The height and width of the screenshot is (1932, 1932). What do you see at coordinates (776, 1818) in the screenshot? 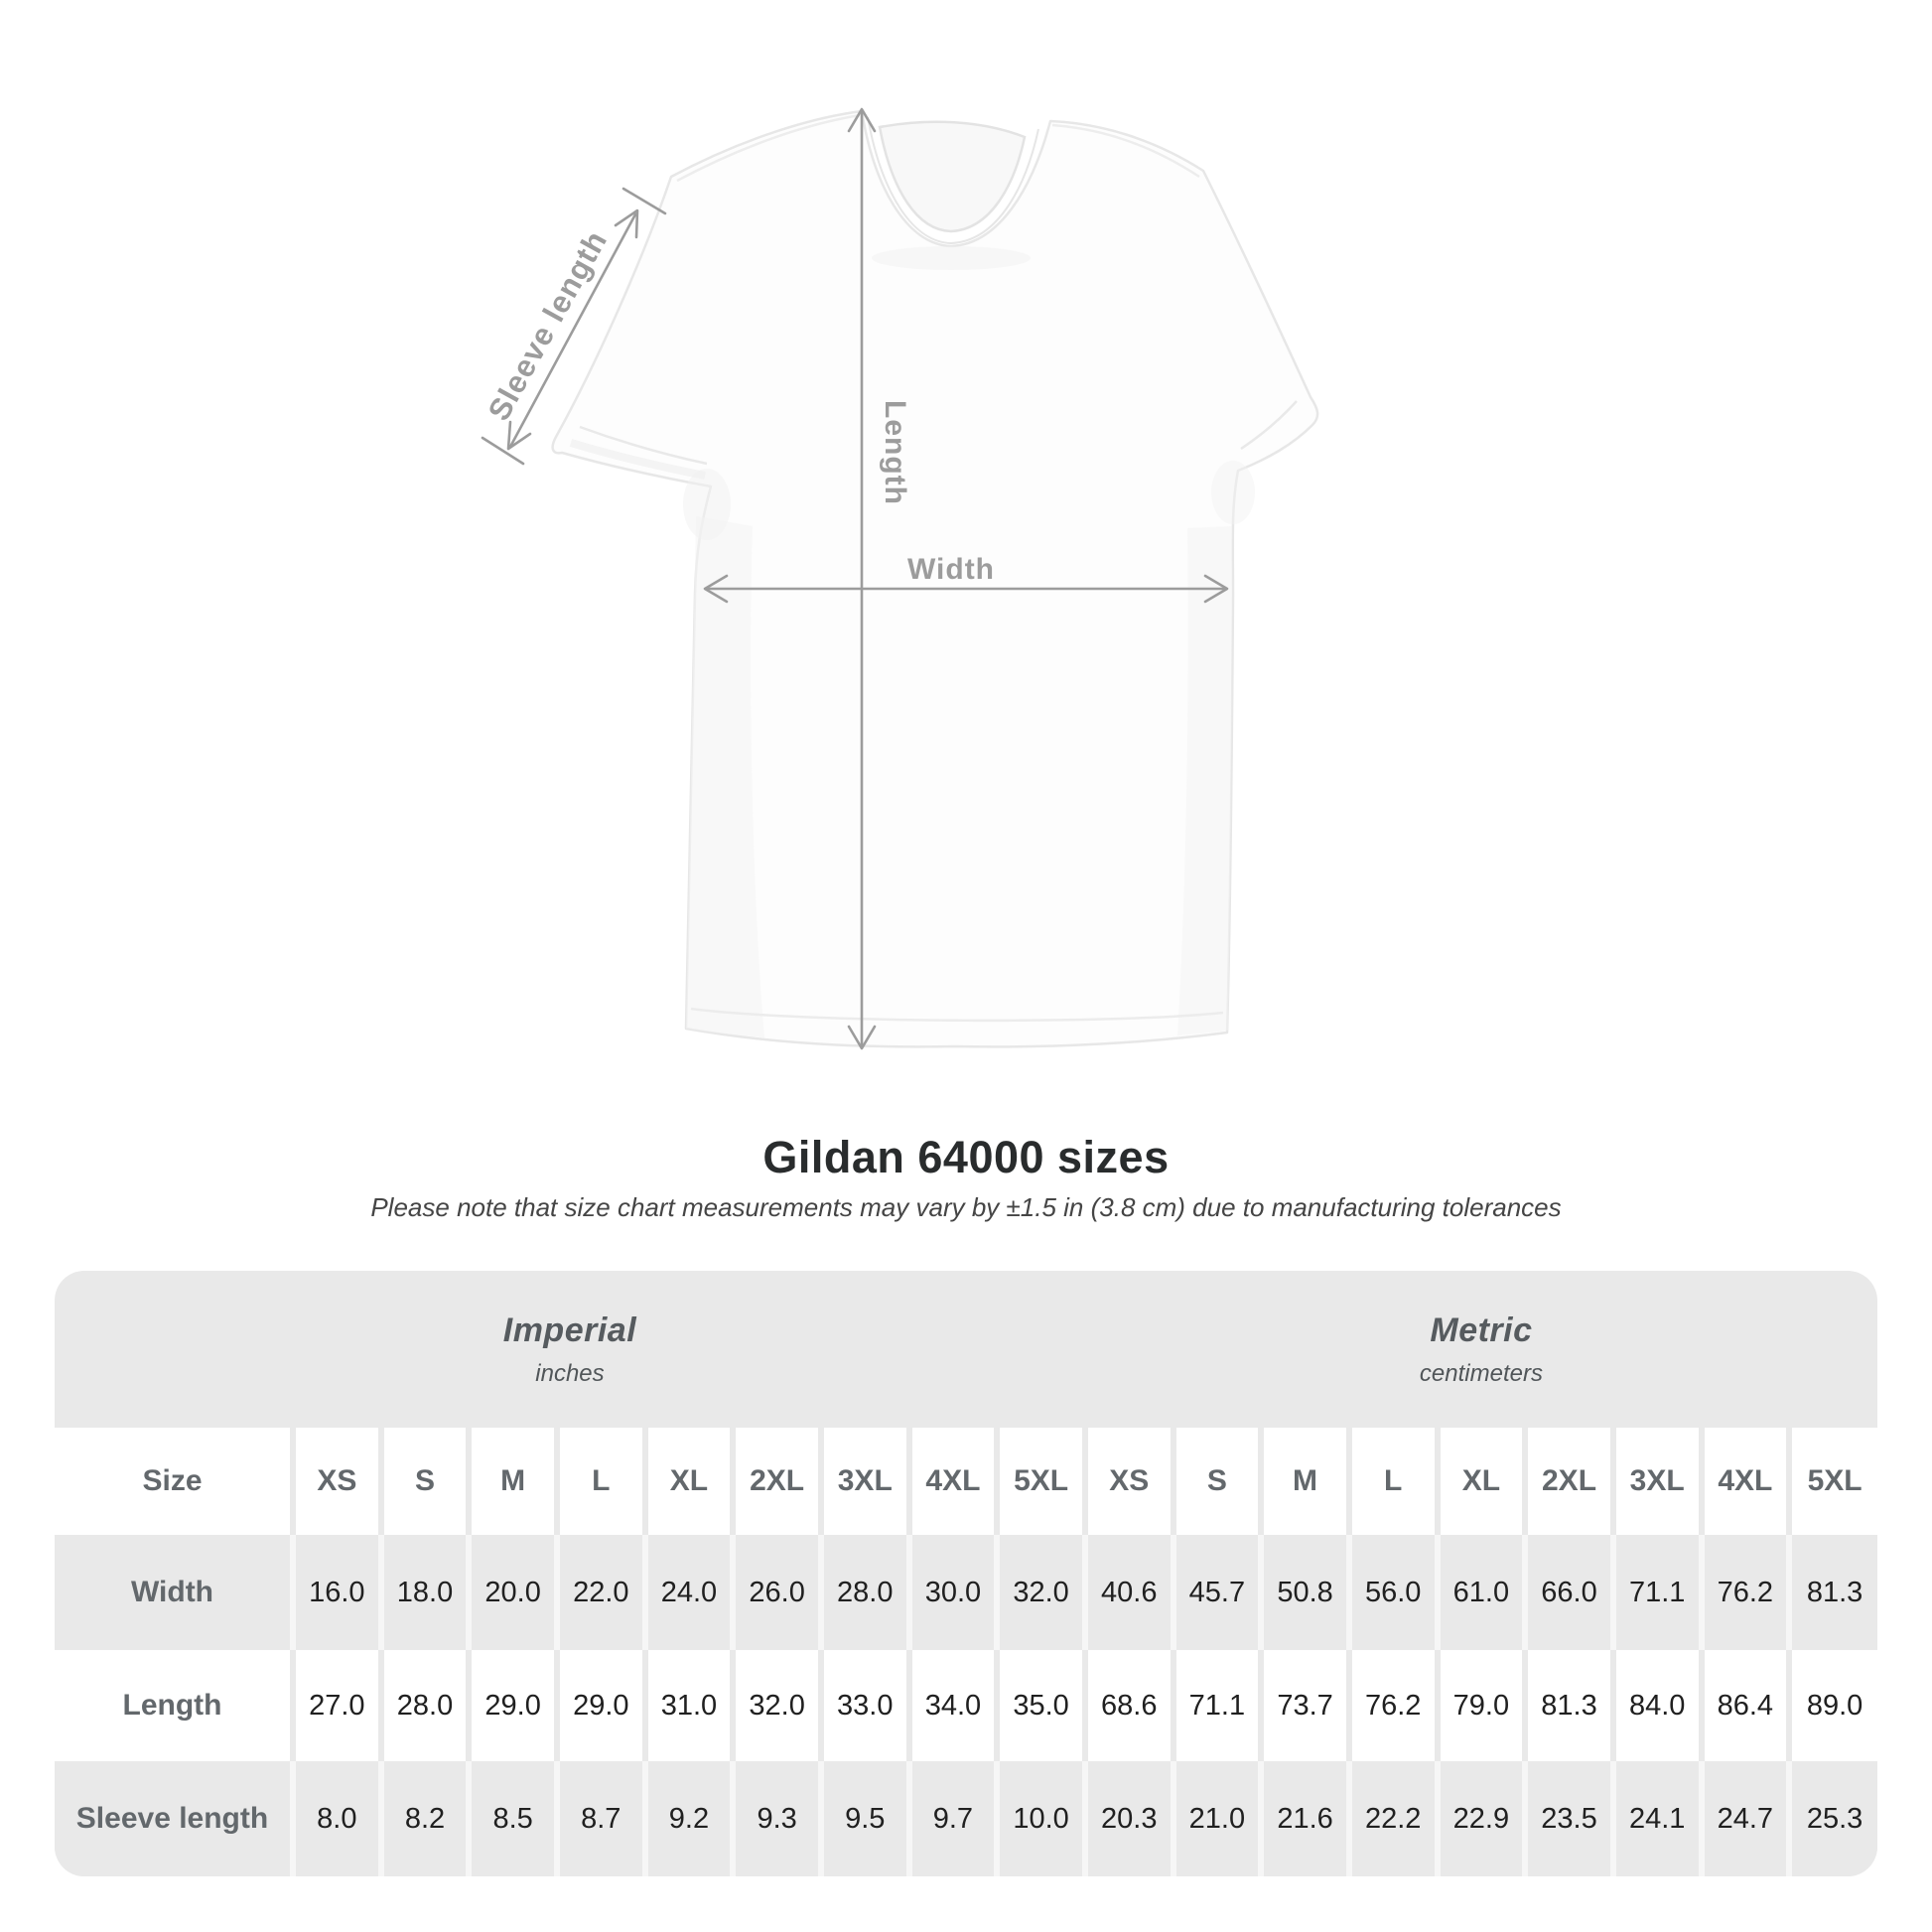
I see `value-cell: 9.3` at bounding box center [776, 1818].